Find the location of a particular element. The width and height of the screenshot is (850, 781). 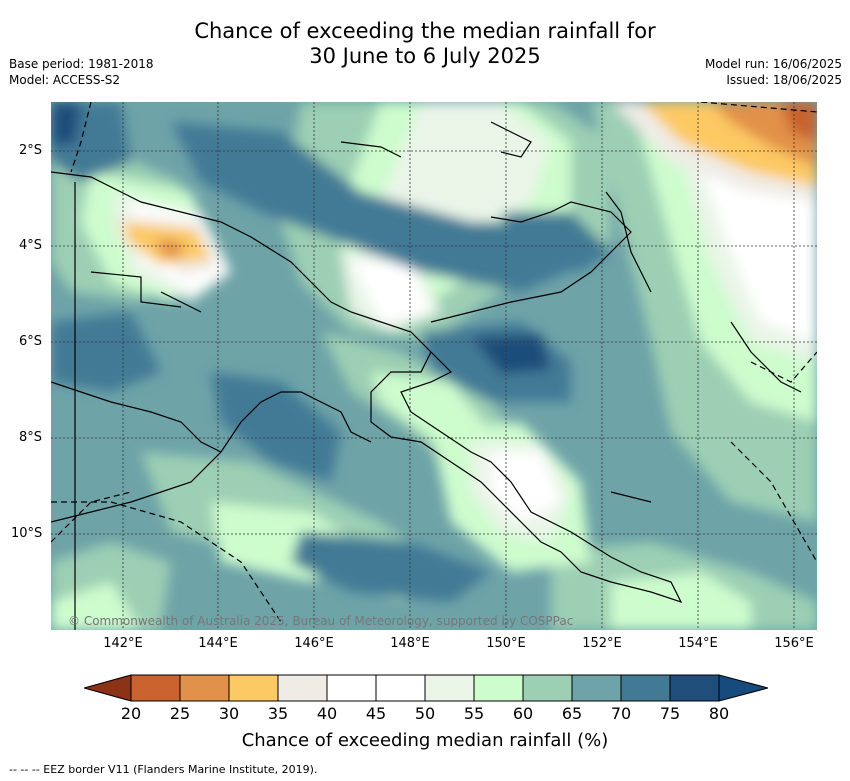

colorbar-tick-label: 60 is located at coordinates (523, 713).